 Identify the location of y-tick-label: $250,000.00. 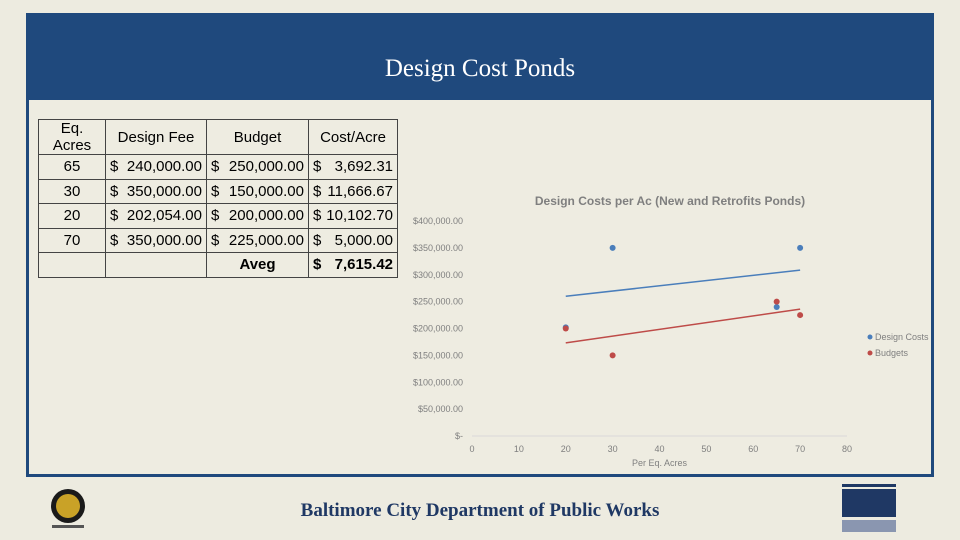
(438, 302).